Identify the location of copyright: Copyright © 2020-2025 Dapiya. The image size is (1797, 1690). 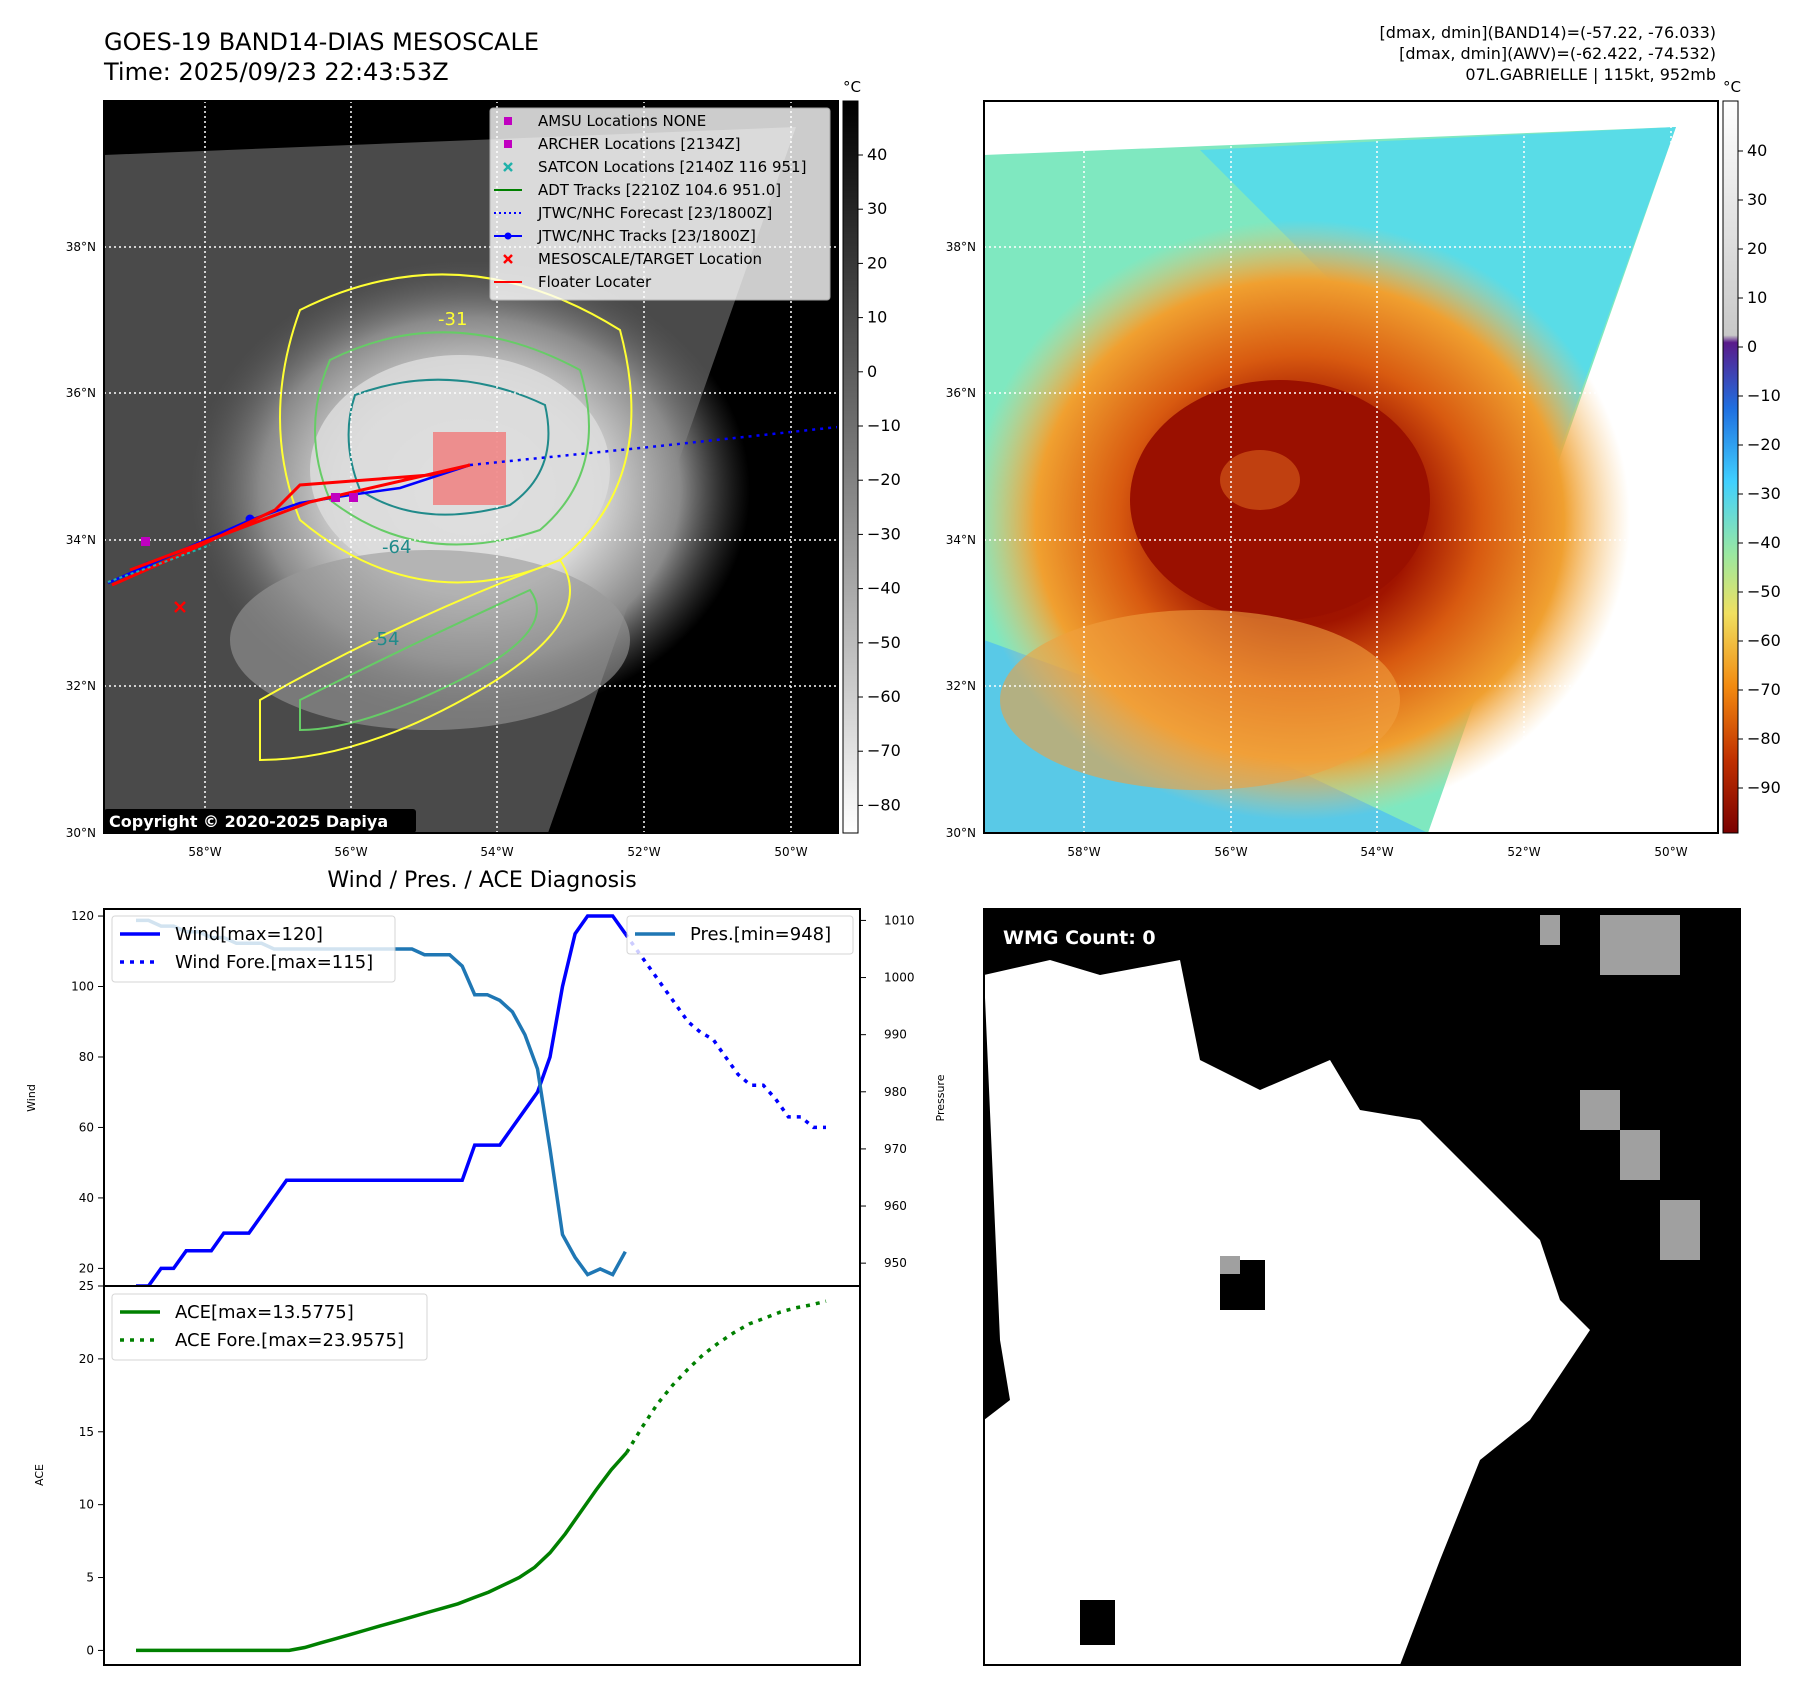
(248, 821).